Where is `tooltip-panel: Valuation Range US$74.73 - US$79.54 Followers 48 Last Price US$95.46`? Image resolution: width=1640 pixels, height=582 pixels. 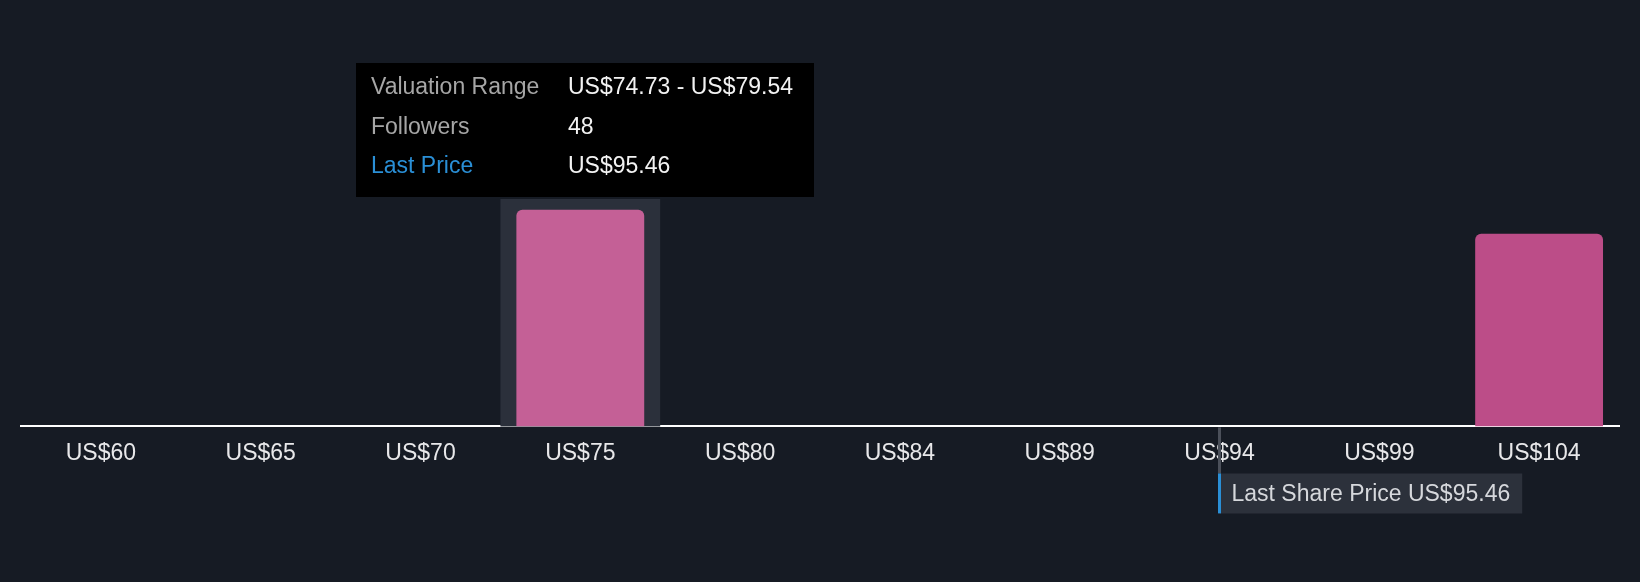 tooltip-panel: Valuation Range US$74.73 - US$79.54 Followers 48 Last Price US$95.46 is located at coordinates (585, 130).